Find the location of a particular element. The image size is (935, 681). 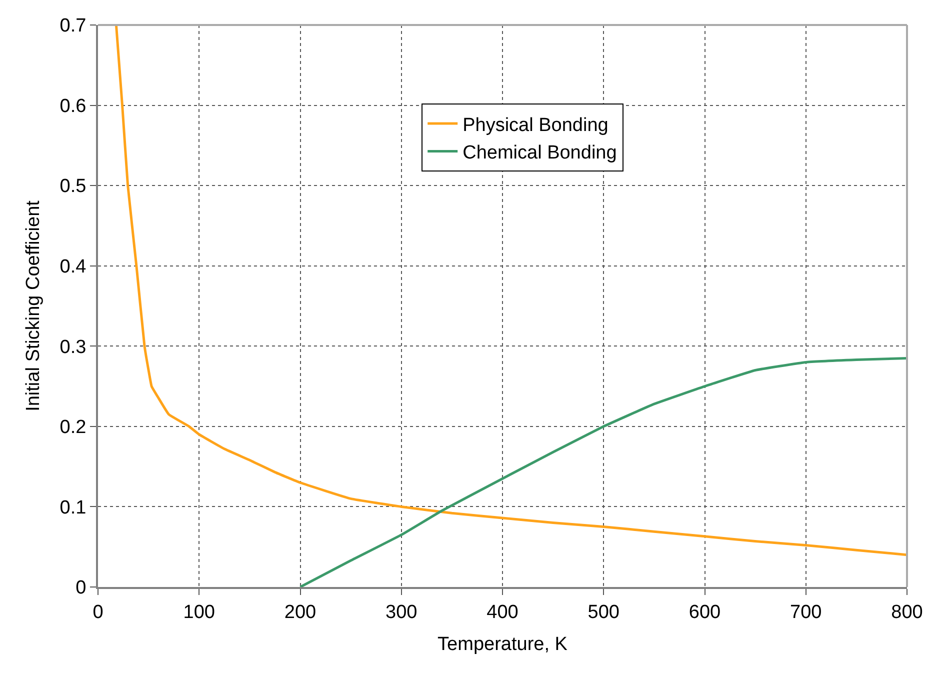

y-tick-label: 0.1 is located at coordinates (73, 507).